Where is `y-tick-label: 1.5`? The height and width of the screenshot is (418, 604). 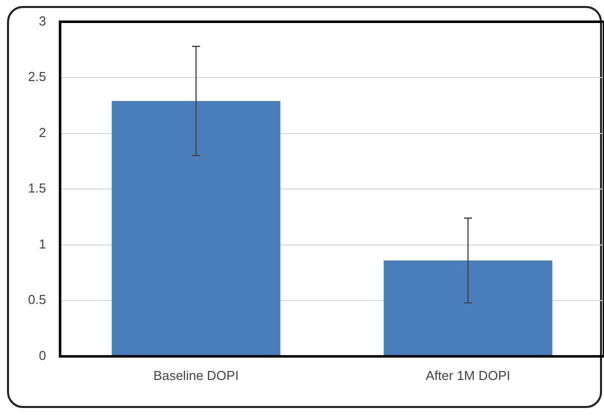
y-tick-label: 1.5 is located at coordinates (37, 188).